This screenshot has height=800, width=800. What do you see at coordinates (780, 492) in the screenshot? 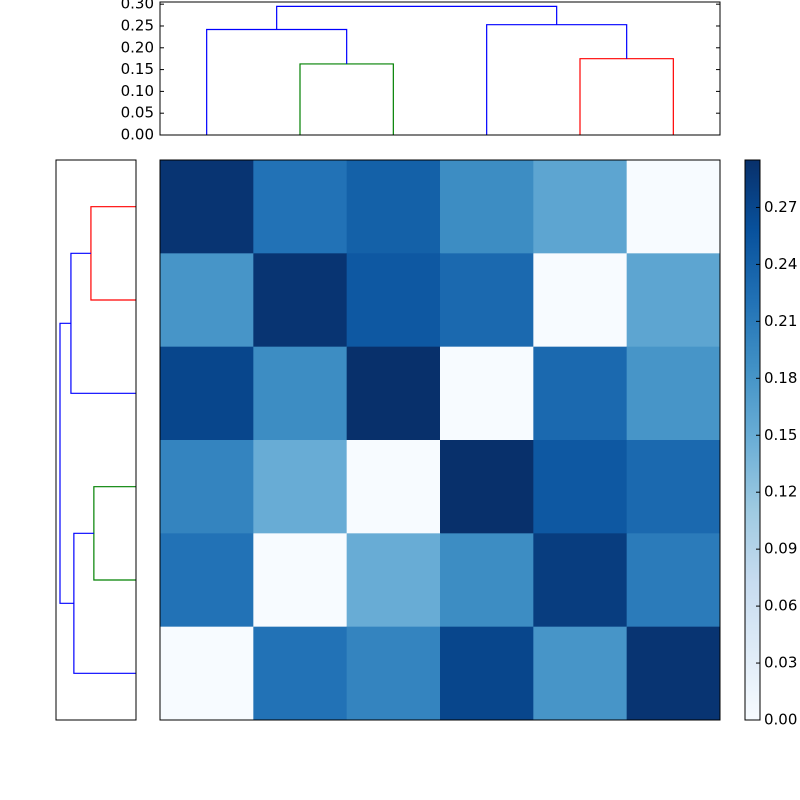
I see `colorbar-tick-label: 0.12` at bounding box center [780, 492].